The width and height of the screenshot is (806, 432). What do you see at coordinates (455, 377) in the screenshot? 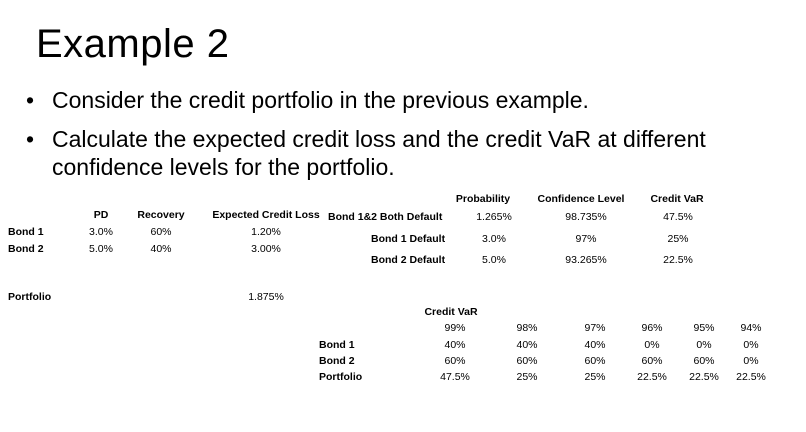
I see `table-cell: 47.5%` at bounding box center [455, 377].